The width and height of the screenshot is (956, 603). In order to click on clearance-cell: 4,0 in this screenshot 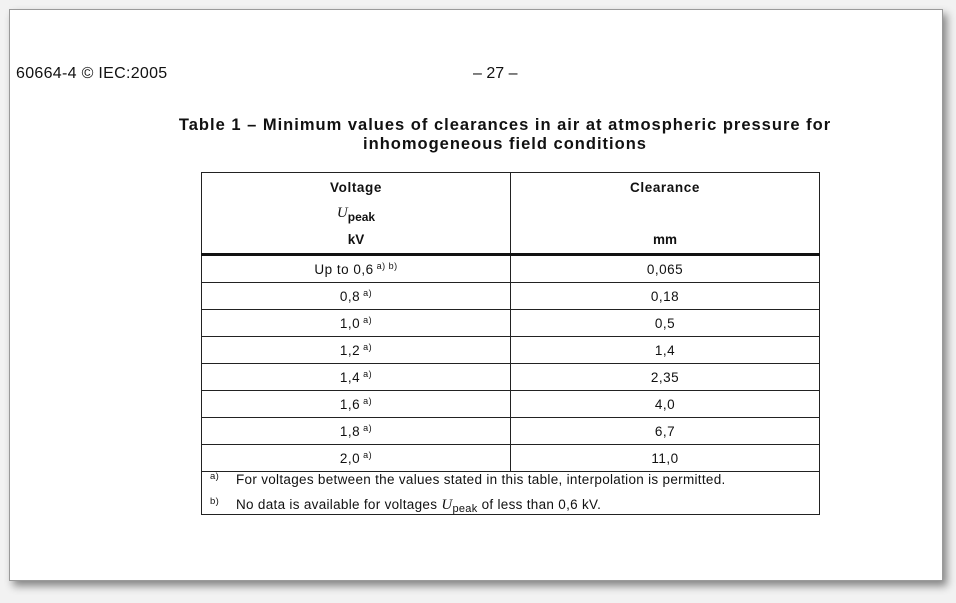, I will do `click(665, 404)`.